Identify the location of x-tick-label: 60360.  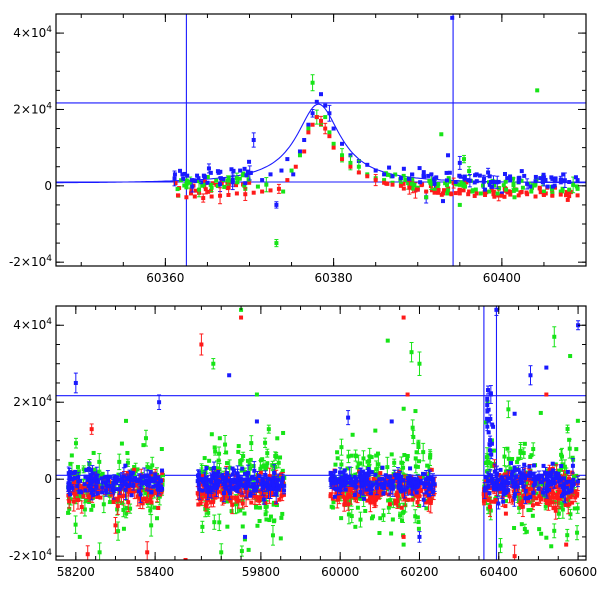
(165, 278).